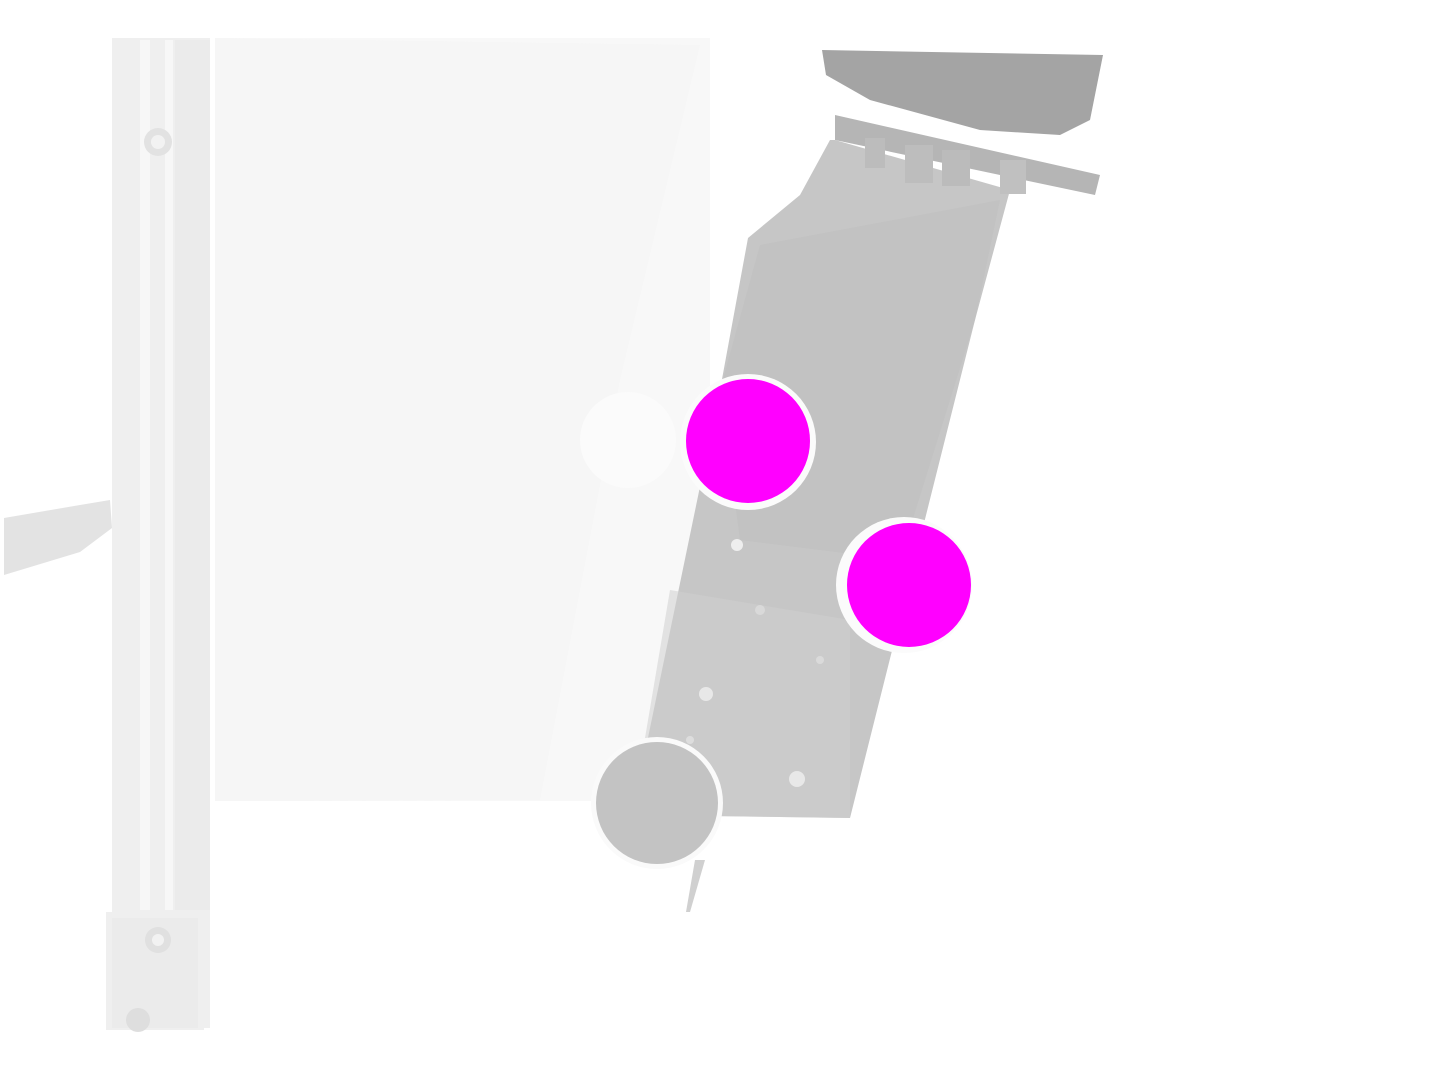 The height and width of the screenshot is (1080, 1440). What do you see at coordinates (58, 537) in the screenshot?
I see `left-post` at bounding box center [58, 537].